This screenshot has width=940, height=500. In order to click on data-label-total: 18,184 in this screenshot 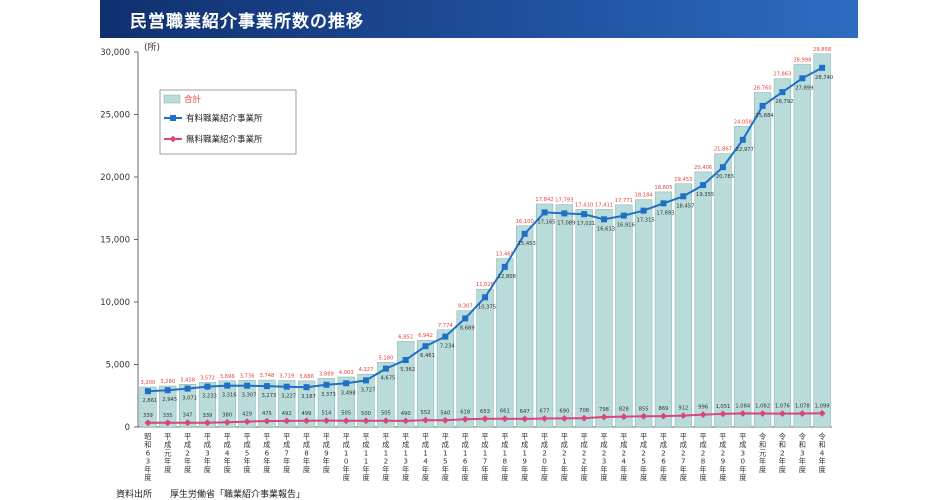, I will do `click(644, 196)`.